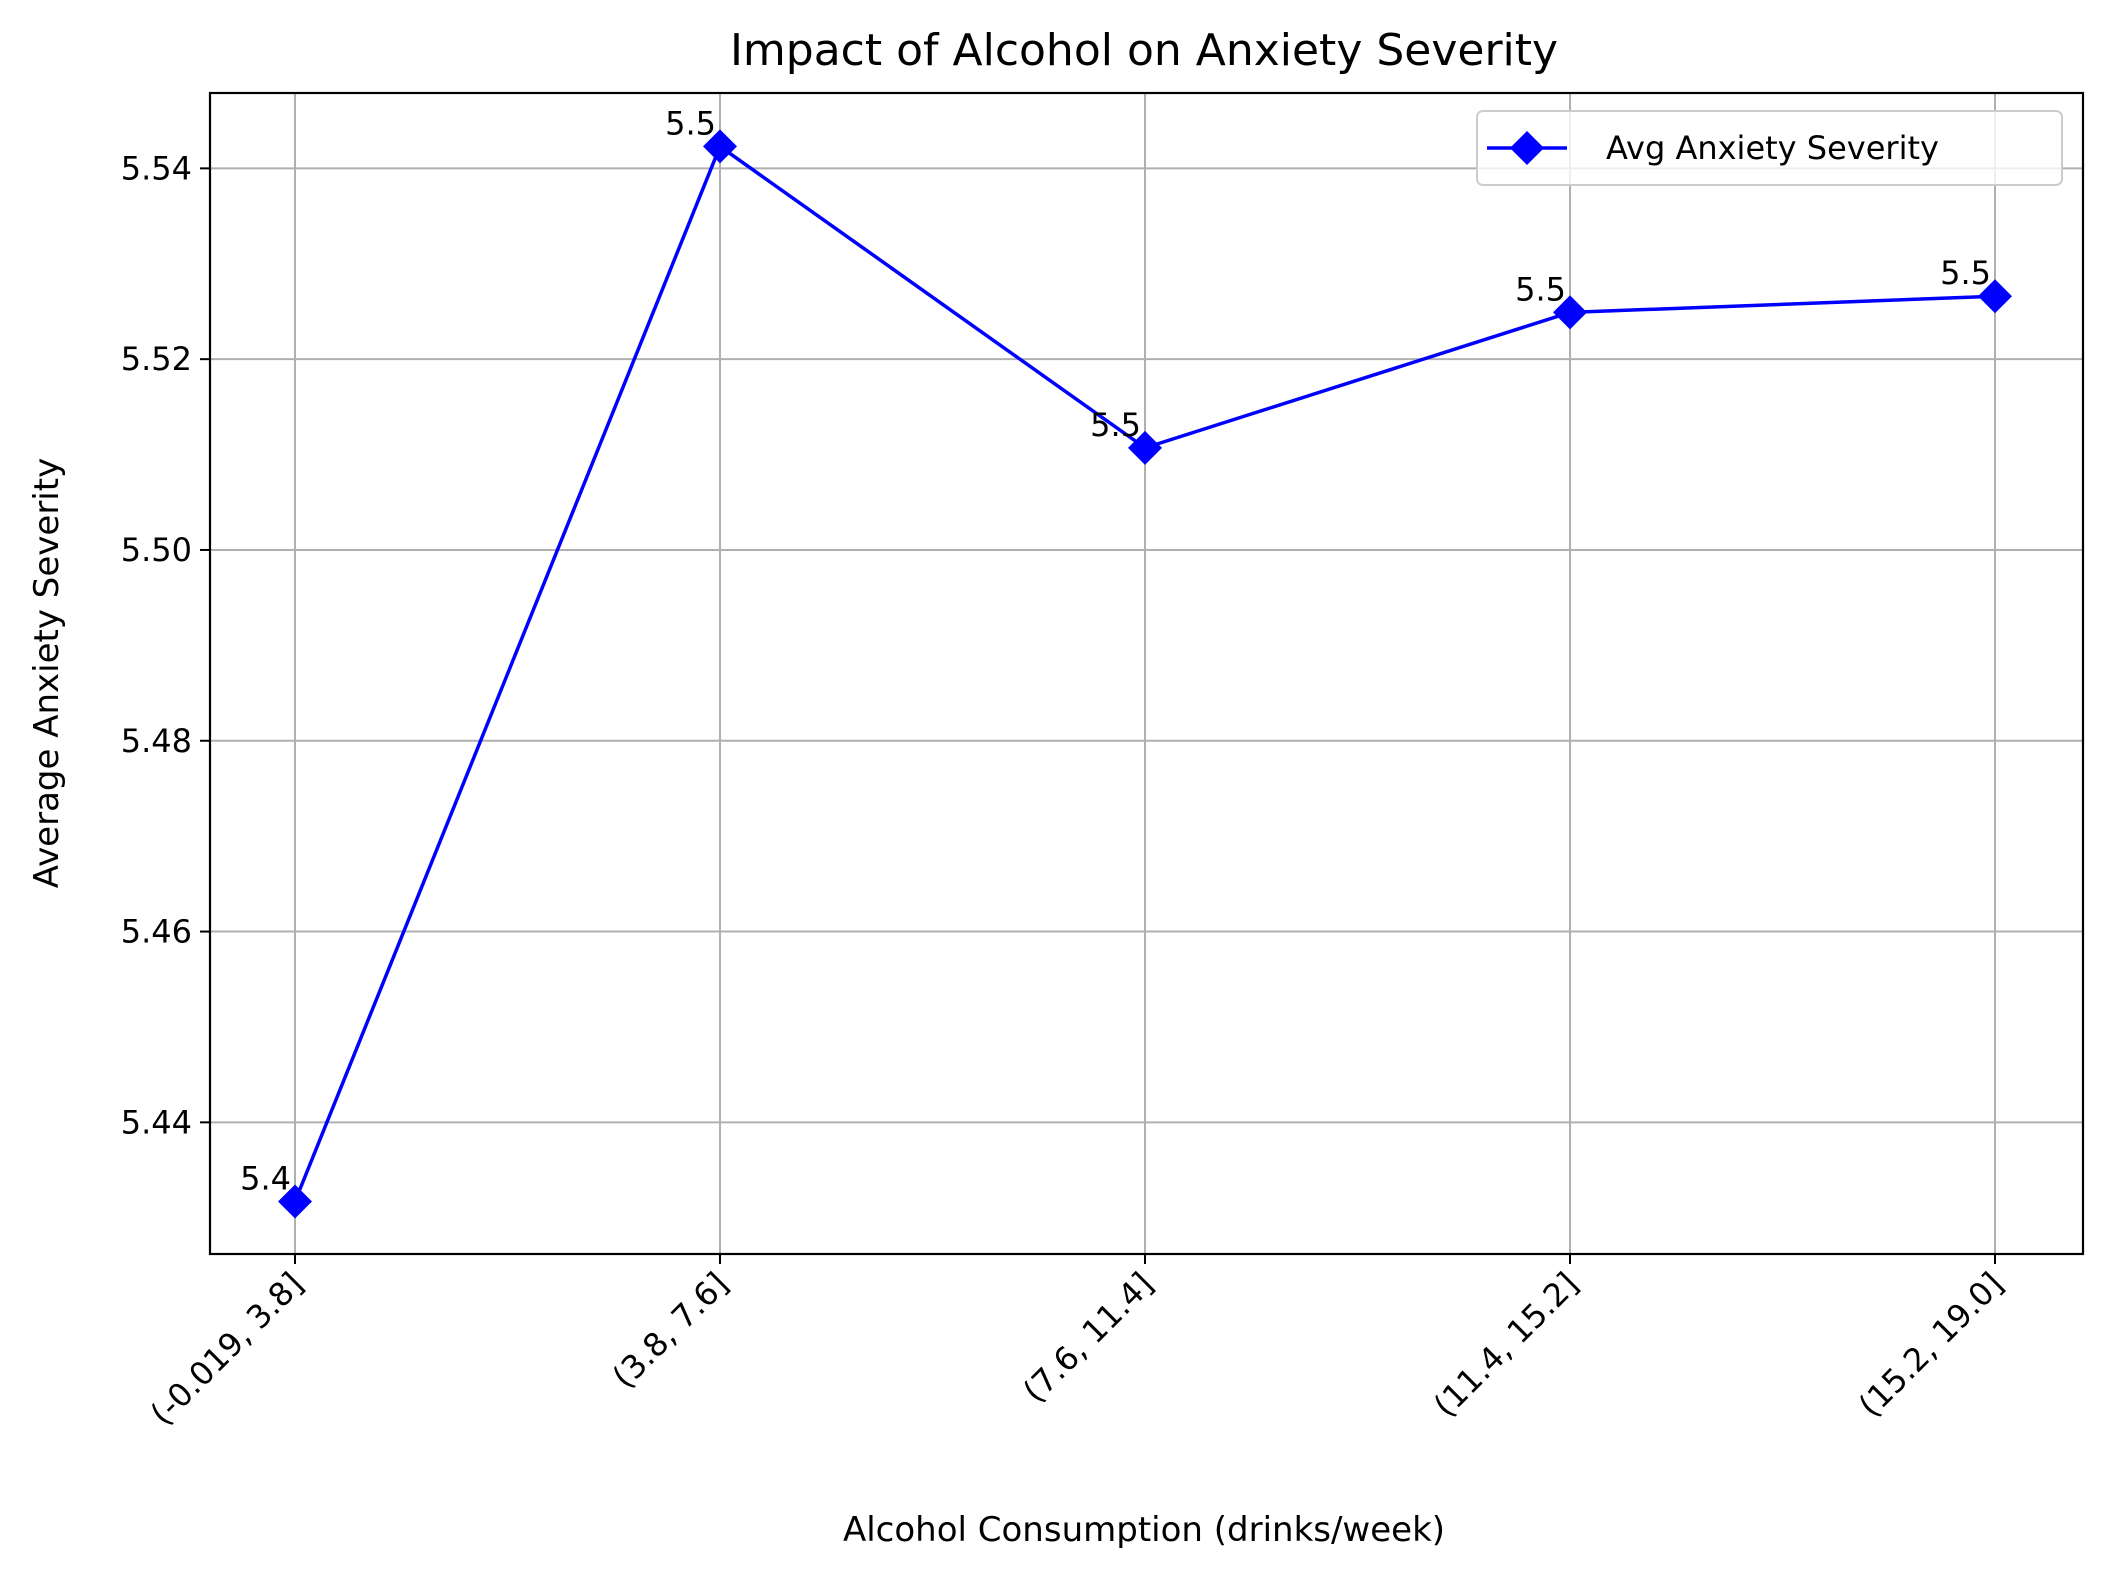  I want to click on y-tick-label: 5.54, so click(156, 168).